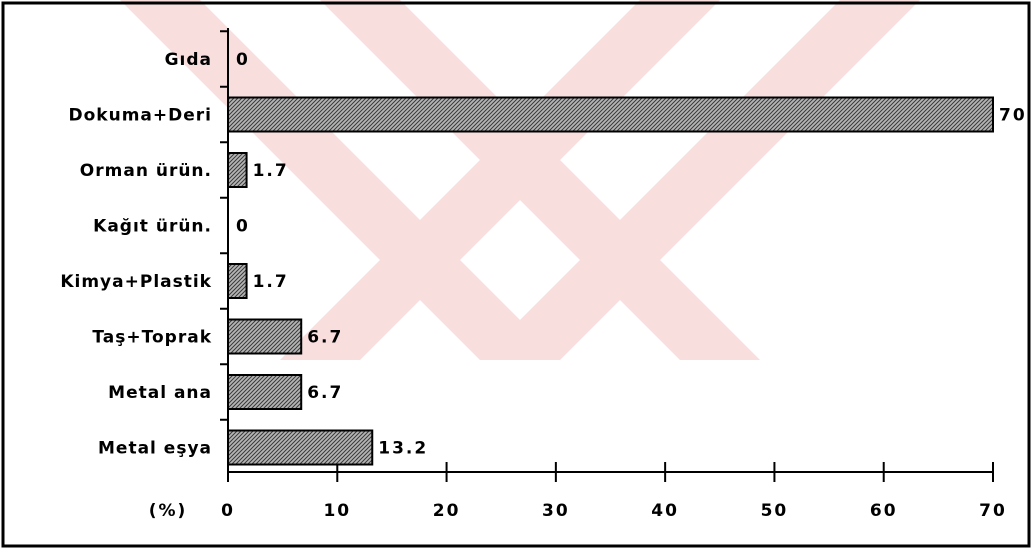 The height and width of the screenshot is (549, 1032). What do you see at coordinates (155, 449) in the screenshot?
I see `category-label: Metal eşya` at bounding box center [155, 449].